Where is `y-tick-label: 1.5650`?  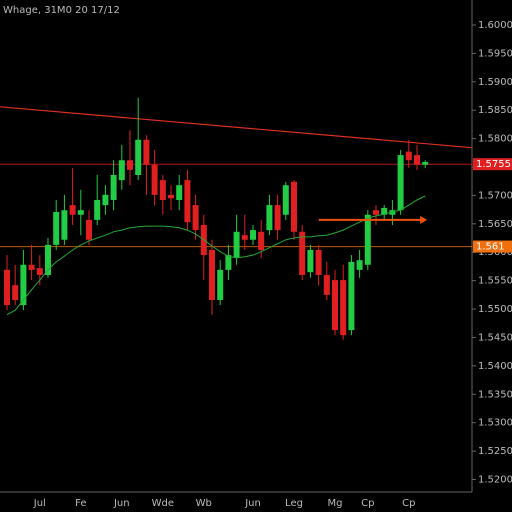
y-tick-label: 1.5650 is located at coordinates (495, 224).